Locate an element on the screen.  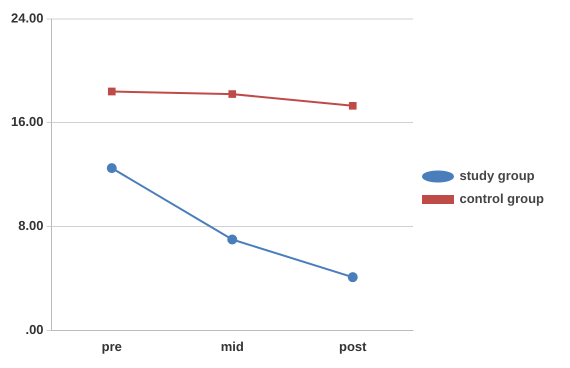
x-tick-label: post is located at coordinates (353, 346).